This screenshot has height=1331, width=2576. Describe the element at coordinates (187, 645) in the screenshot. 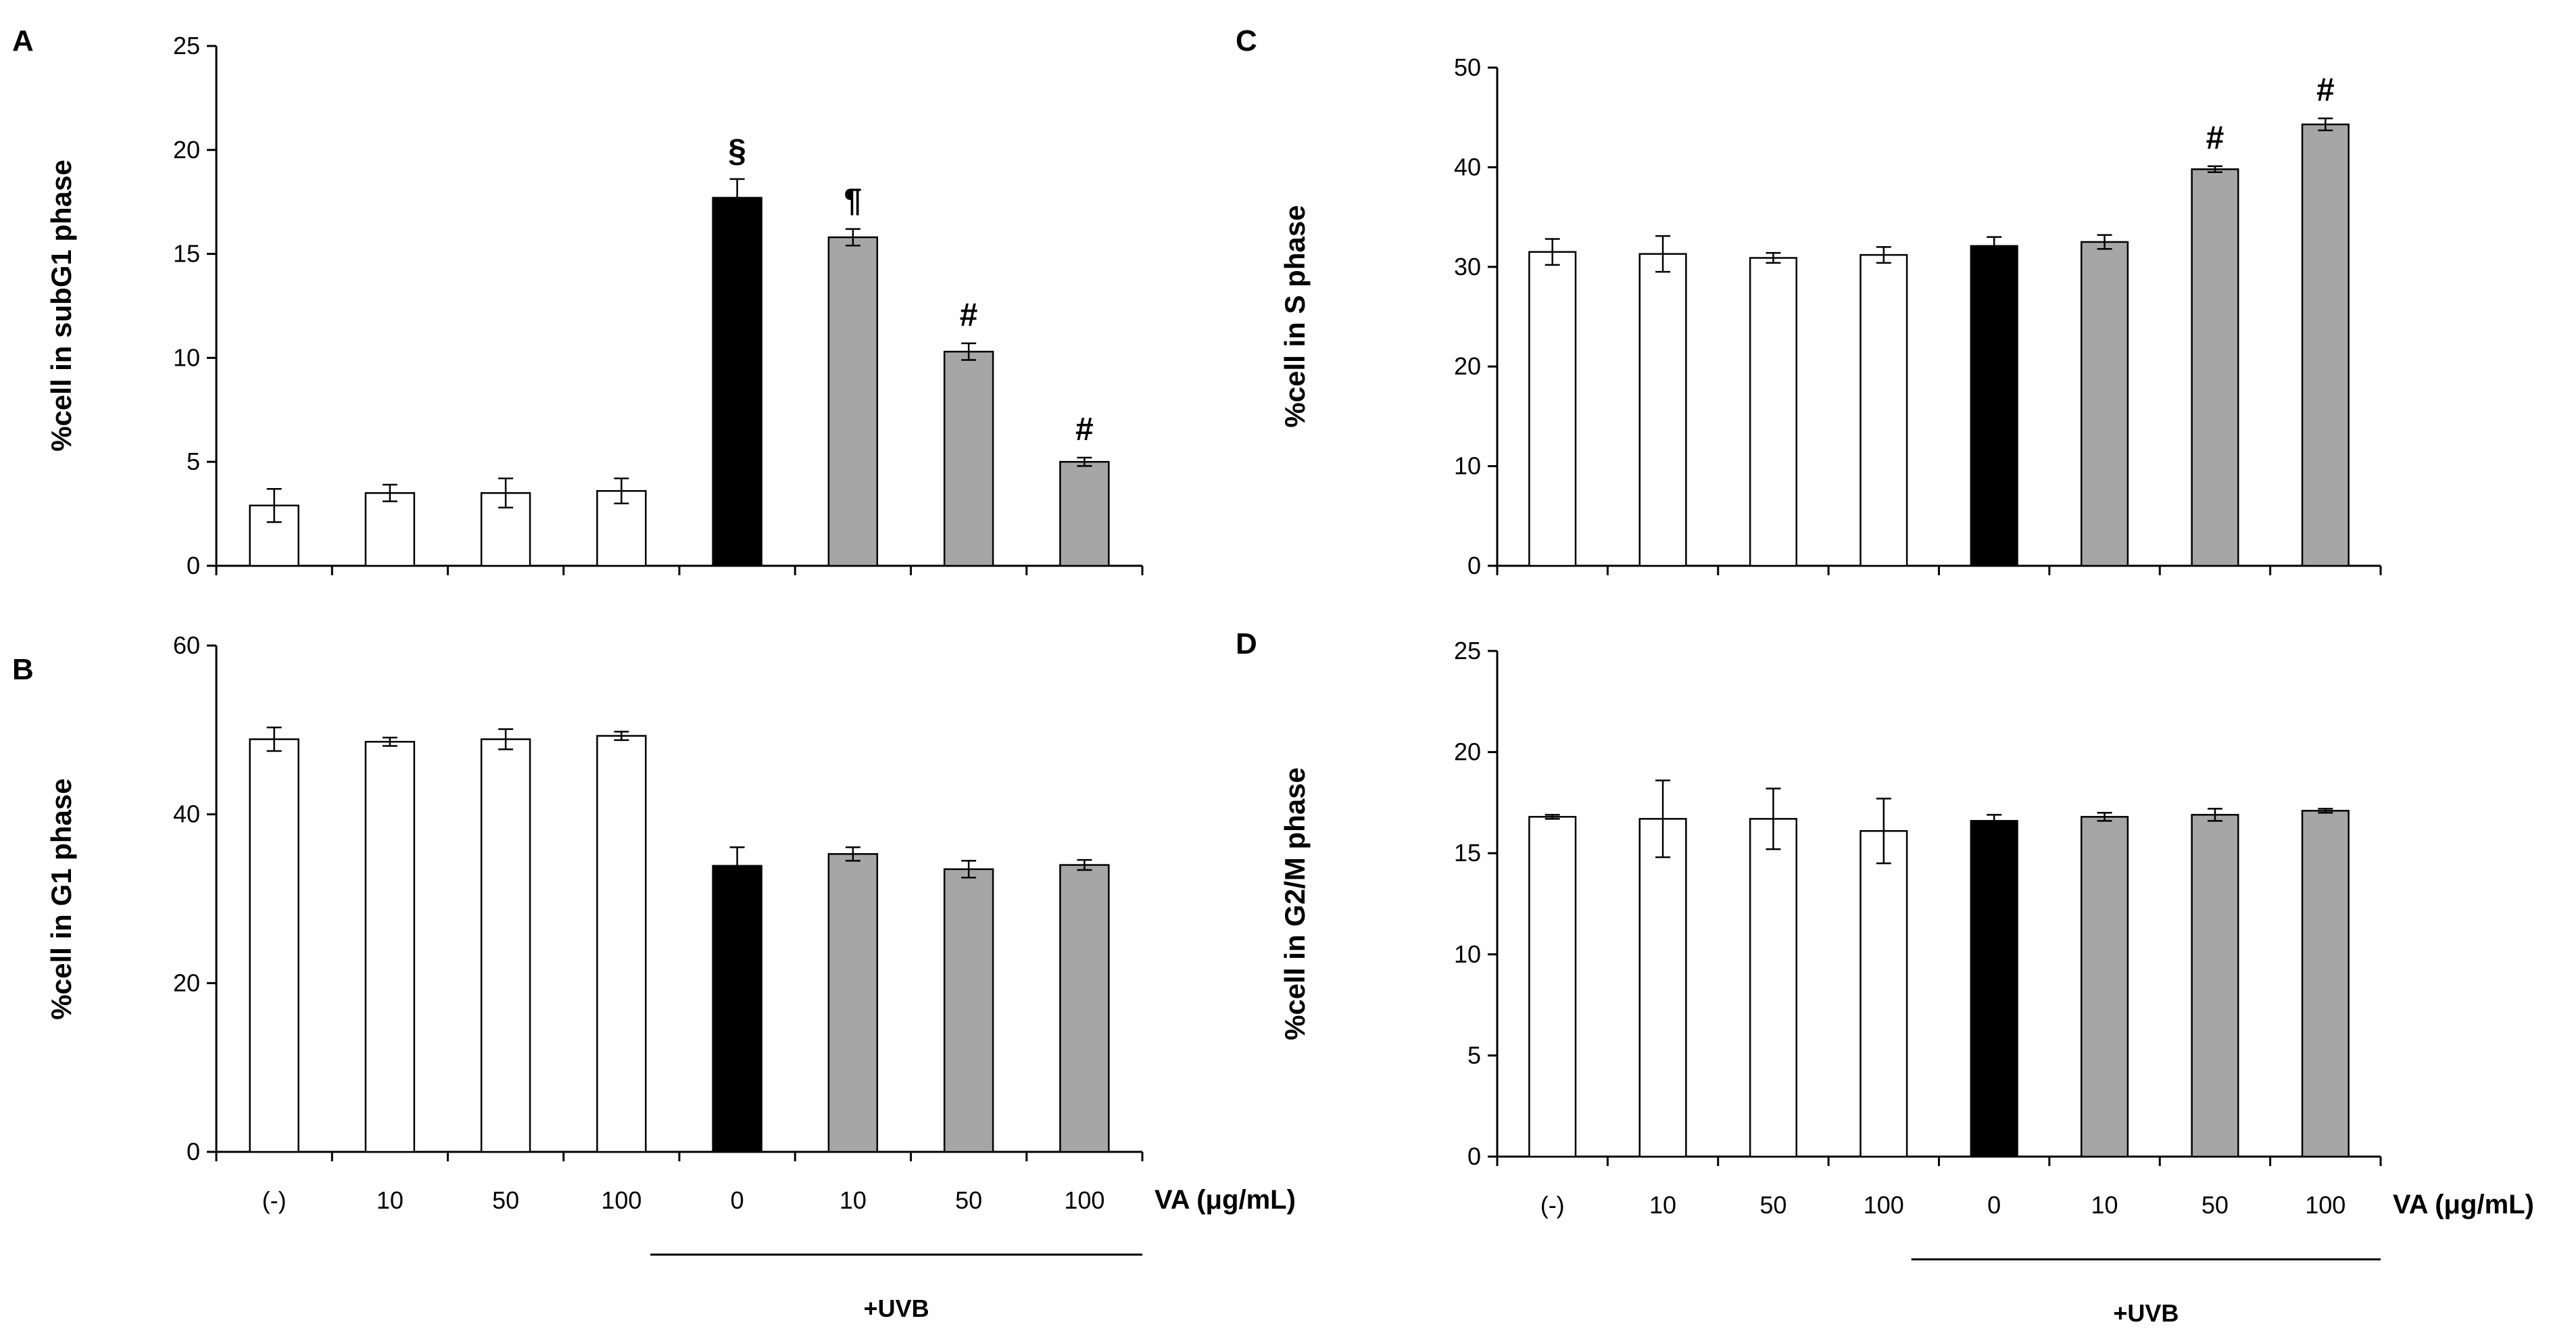

I see `y-tick-label: 60` at that location.